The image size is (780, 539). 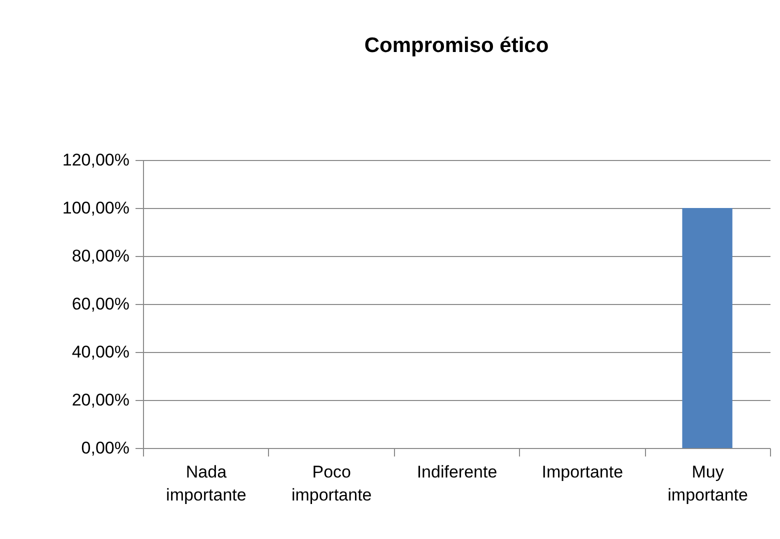 What do you see at coordinates (583, 472) in the screenshot?
I see `x-tick-label: Importante` at bounding box center [583, 472].